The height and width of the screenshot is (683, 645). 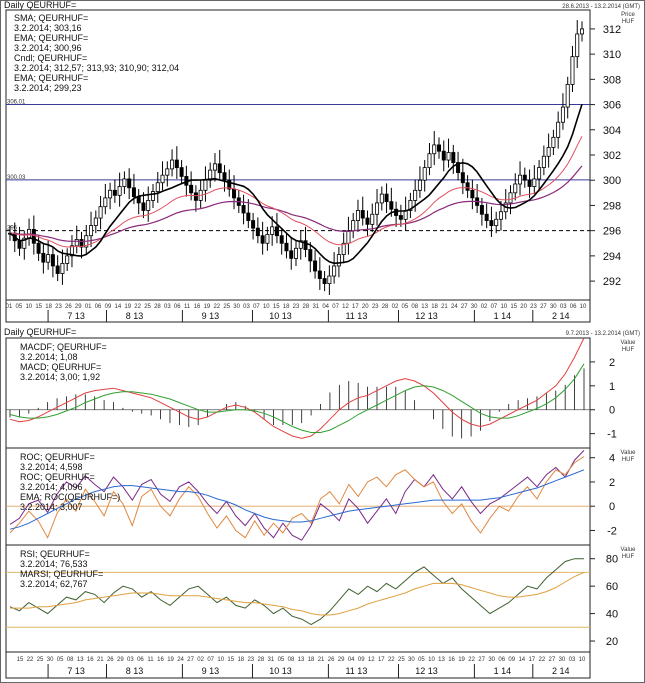 I want to click on bottom-xaxis-day: 19, so click(x=170, y=660).